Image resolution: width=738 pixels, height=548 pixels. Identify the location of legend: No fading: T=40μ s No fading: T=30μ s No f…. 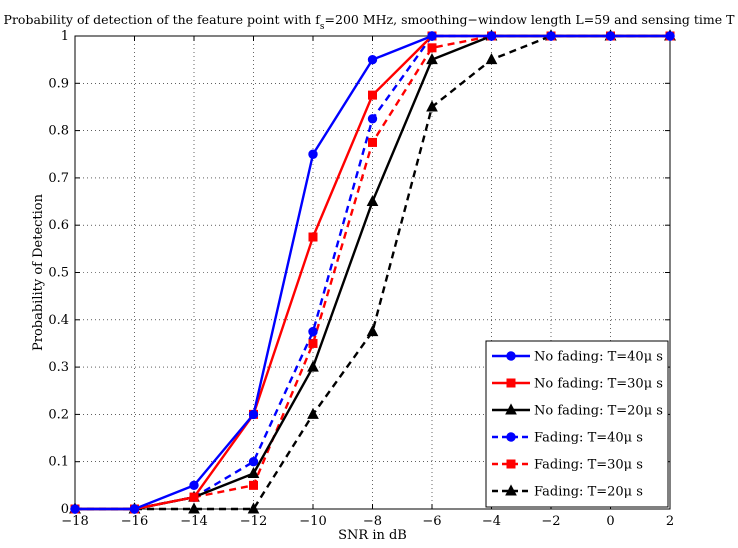
(577, 424).